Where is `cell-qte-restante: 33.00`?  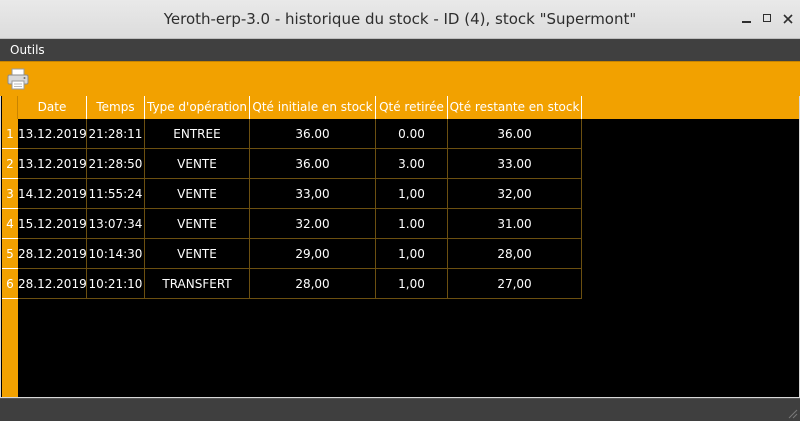
cell-qte-restante: 33.00 is located at coordinates (515, 164).